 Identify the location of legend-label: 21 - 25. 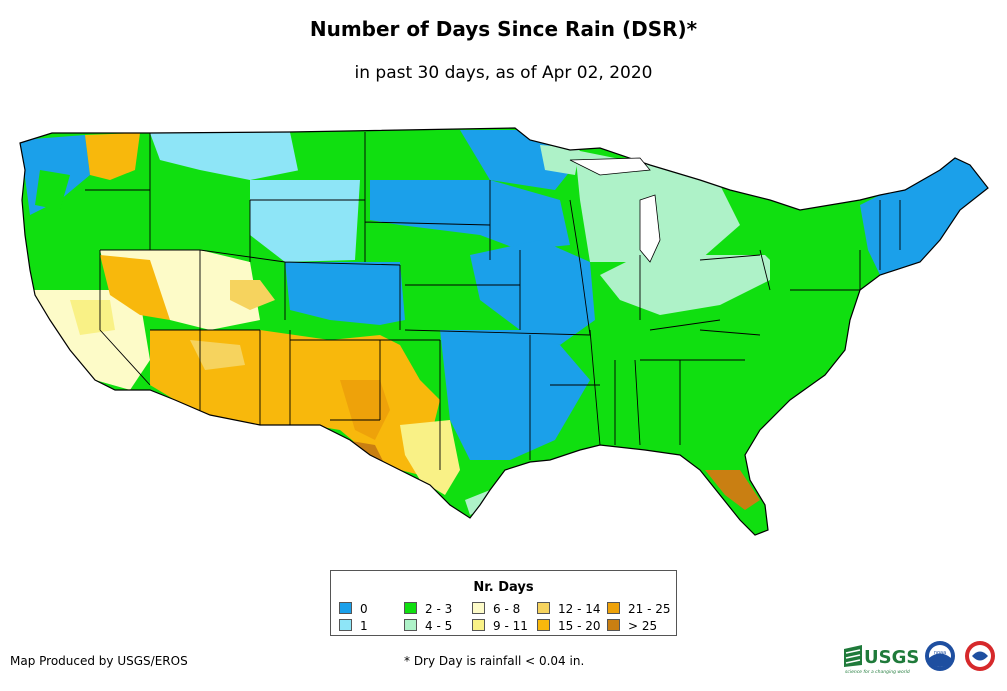
(649, 609).